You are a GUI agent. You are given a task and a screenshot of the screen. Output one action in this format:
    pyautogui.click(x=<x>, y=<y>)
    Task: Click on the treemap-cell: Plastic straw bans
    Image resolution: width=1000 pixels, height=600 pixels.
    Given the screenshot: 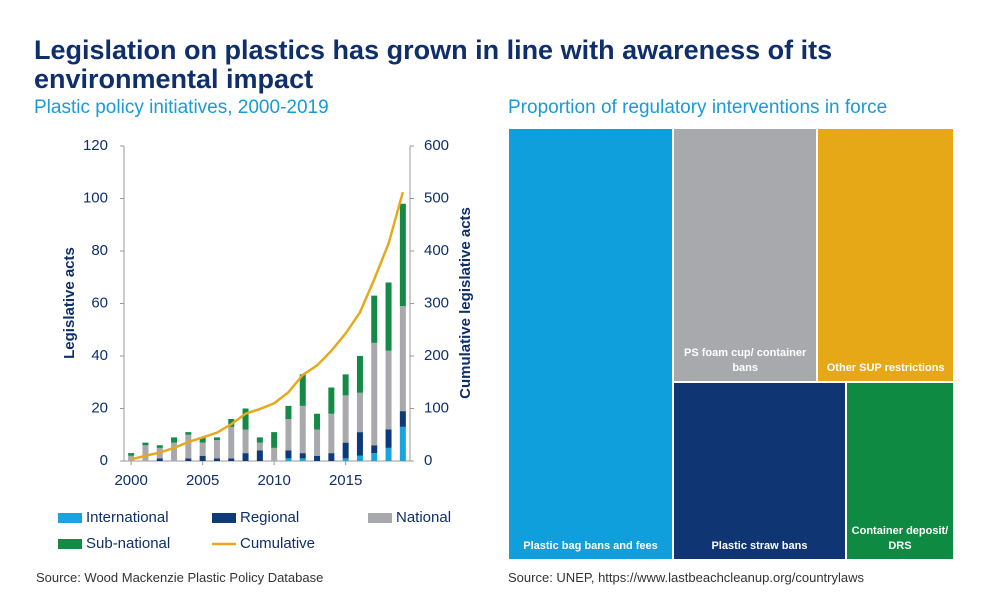 What is the action you would take?
    pyautogui.click(x=759, y=470)
    